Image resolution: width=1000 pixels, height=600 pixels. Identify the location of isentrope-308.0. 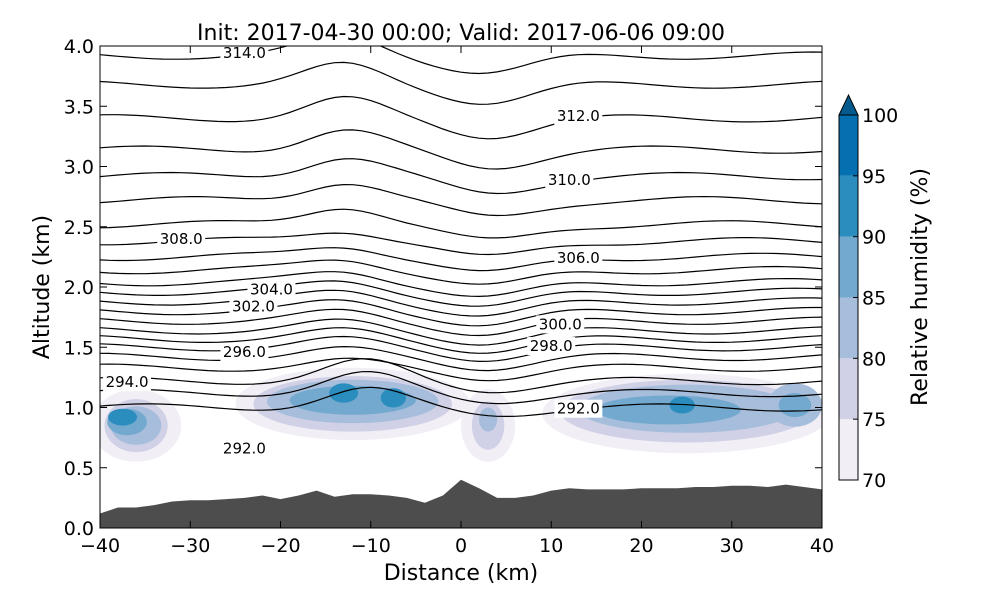
(461, 223).